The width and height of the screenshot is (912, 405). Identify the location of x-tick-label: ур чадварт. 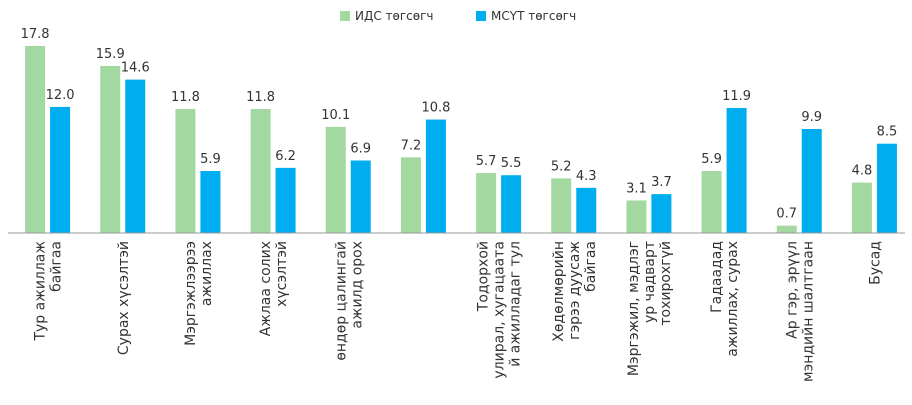
(650, 282).